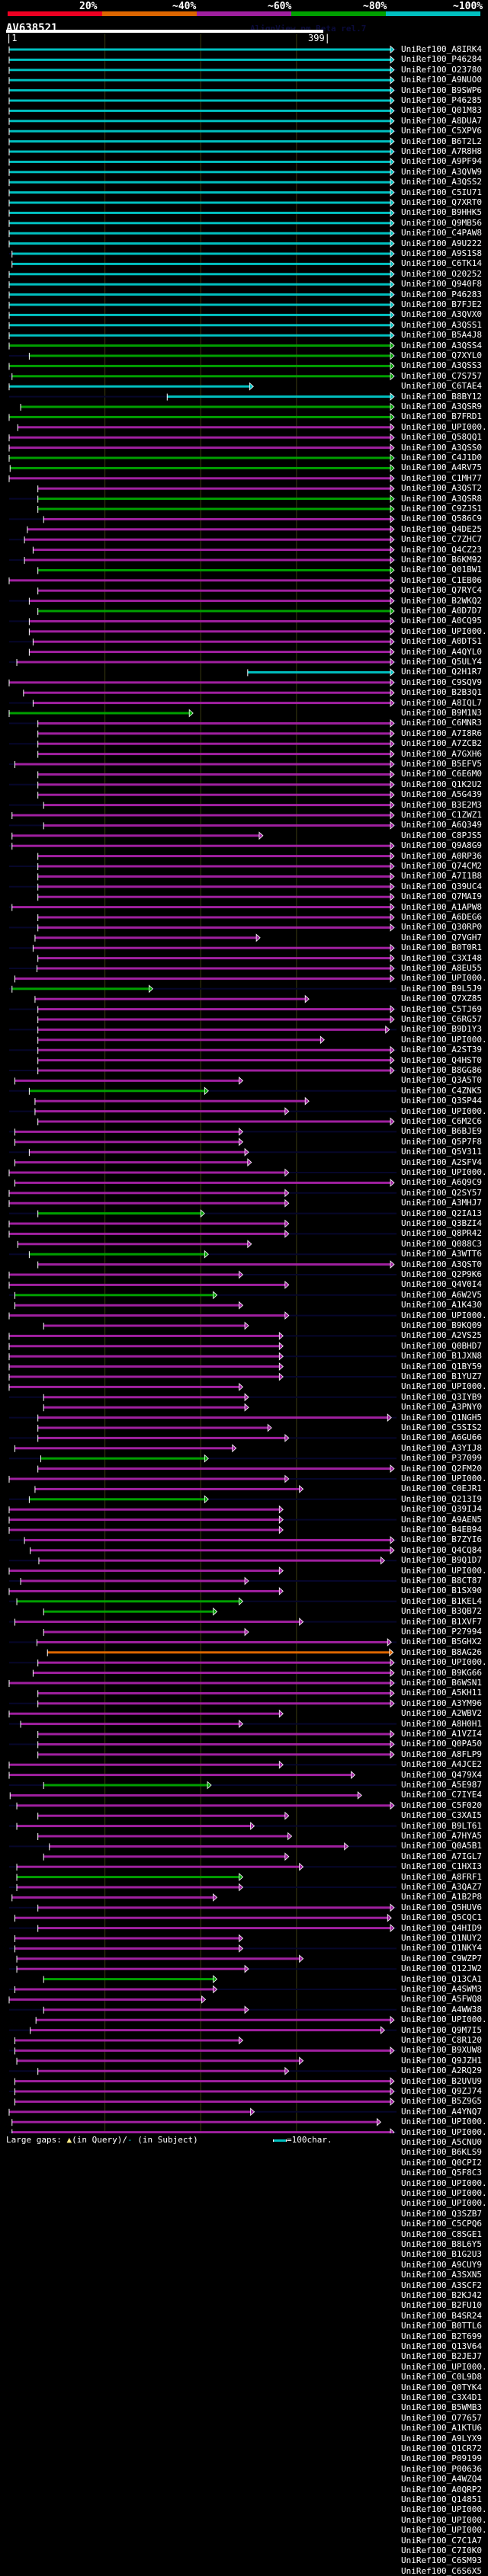 The image size is (488, 2576). What do you see at coordinates (441, 2234) in the screenshot?
I see `hit-label: UniRef100_C8SGE1` at bounding box center [441, 2234].